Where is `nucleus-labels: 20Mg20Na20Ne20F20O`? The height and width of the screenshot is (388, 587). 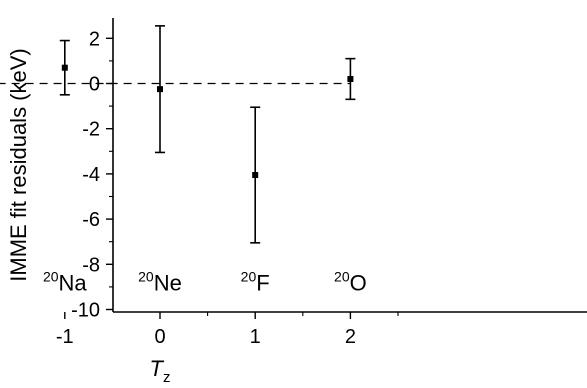
nucleus-labels: 20Mg20Na20Ne20F20O is located at coordinates (205, 281).